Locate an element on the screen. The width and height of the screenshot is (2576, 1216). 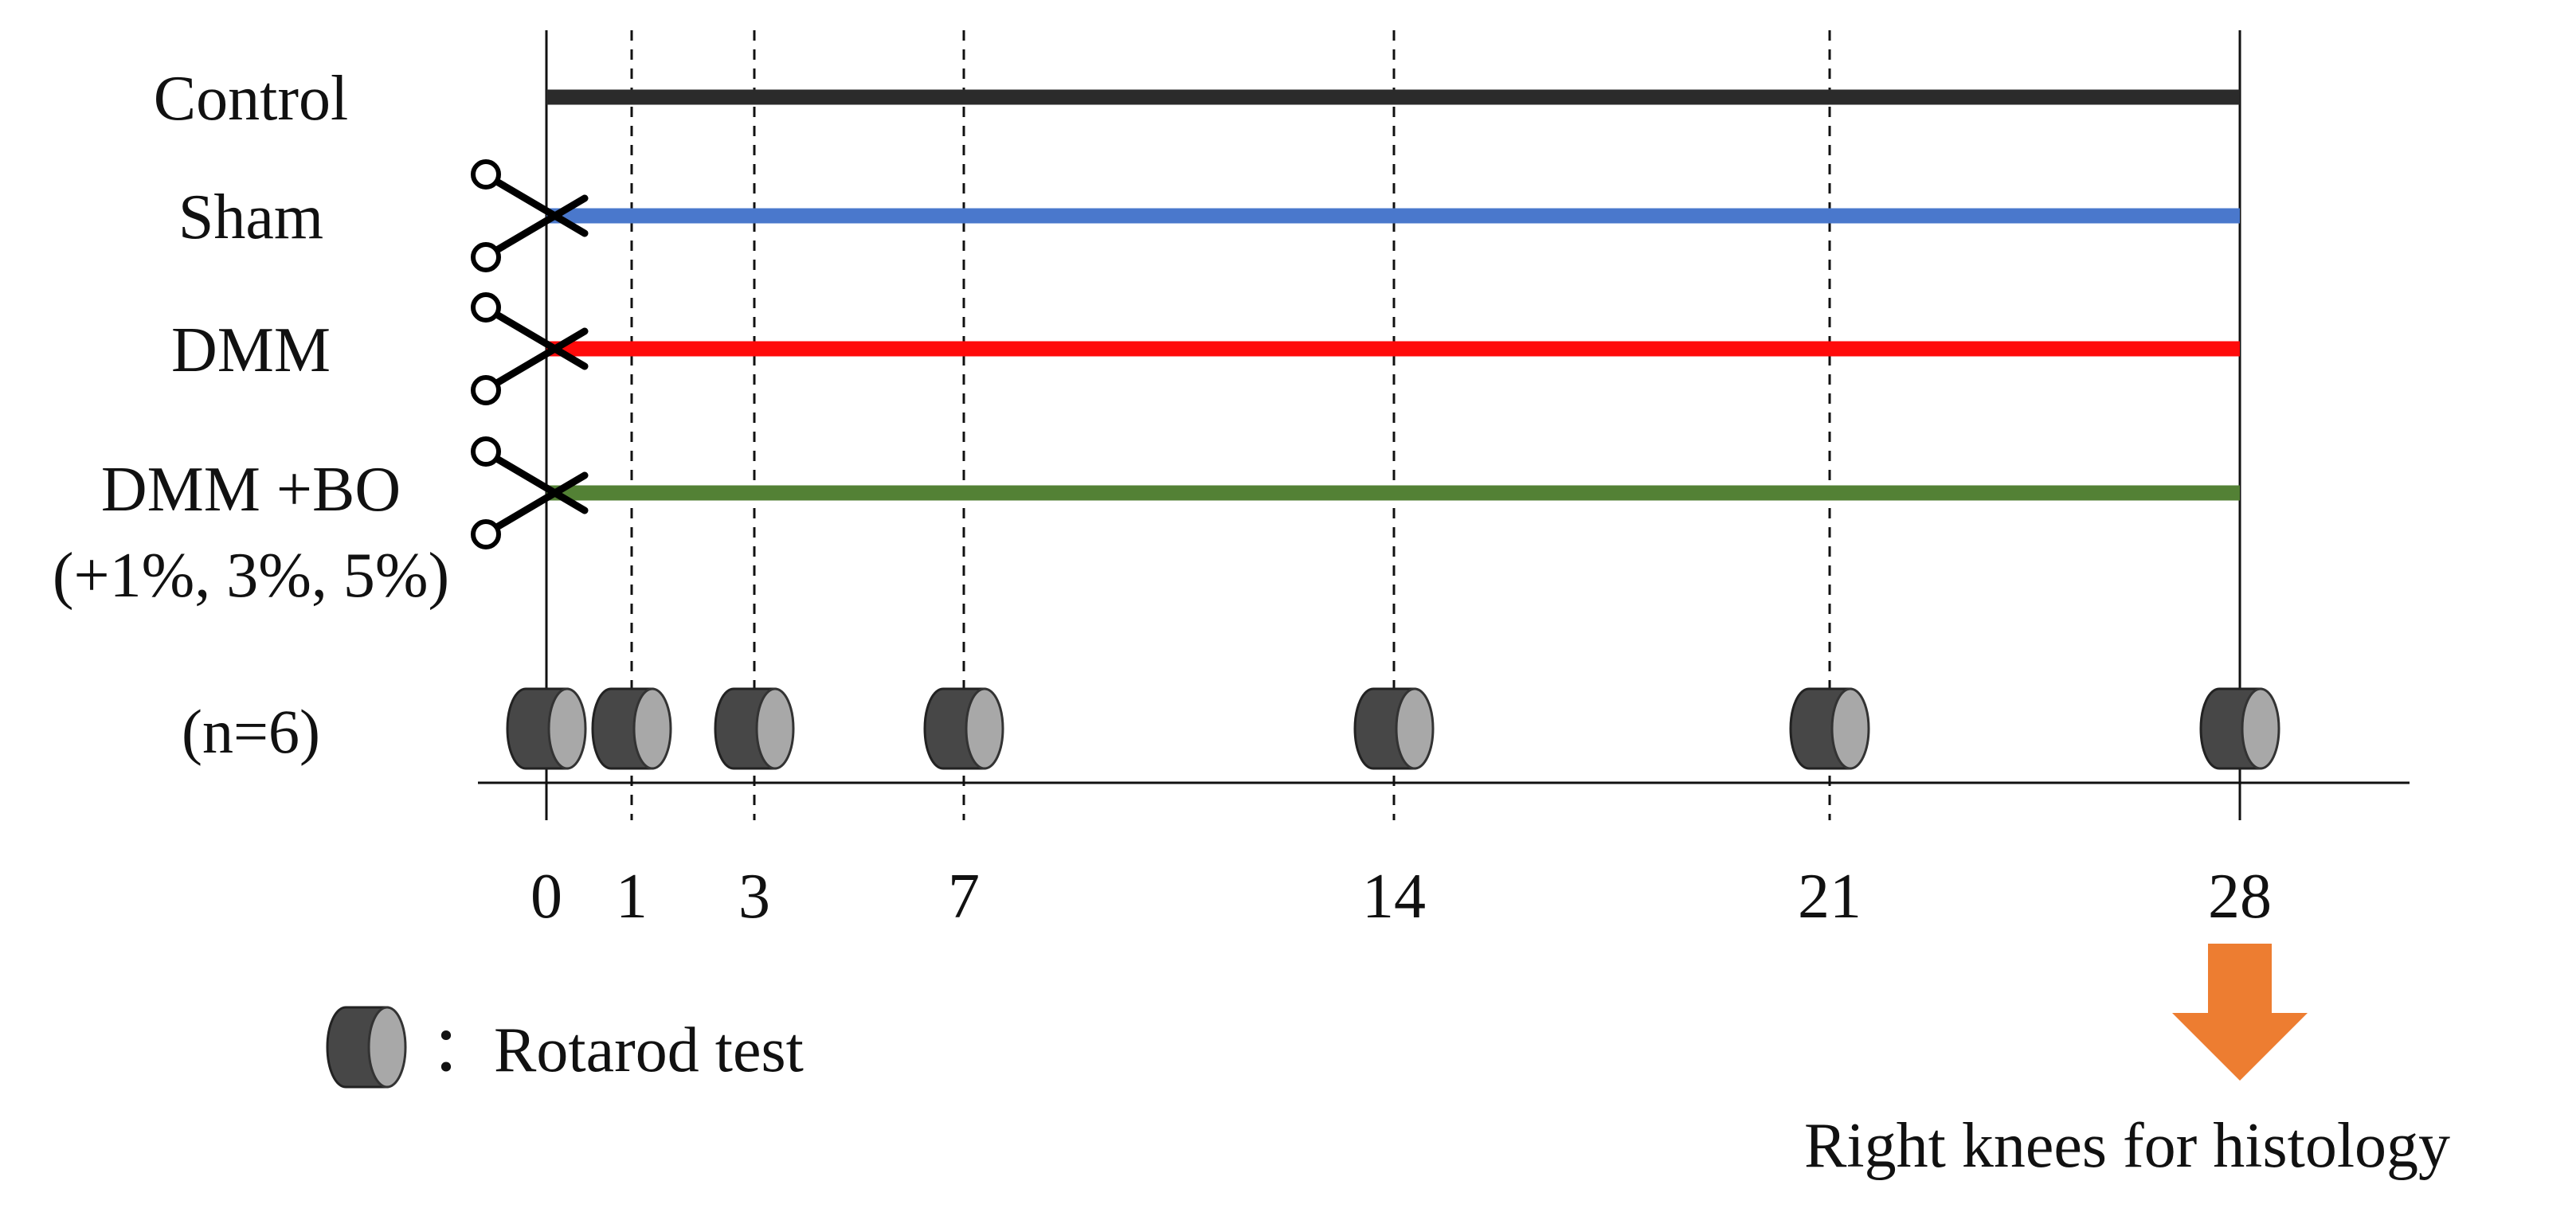
group-label-dmm: DMM is located at coordinates (251, 350).